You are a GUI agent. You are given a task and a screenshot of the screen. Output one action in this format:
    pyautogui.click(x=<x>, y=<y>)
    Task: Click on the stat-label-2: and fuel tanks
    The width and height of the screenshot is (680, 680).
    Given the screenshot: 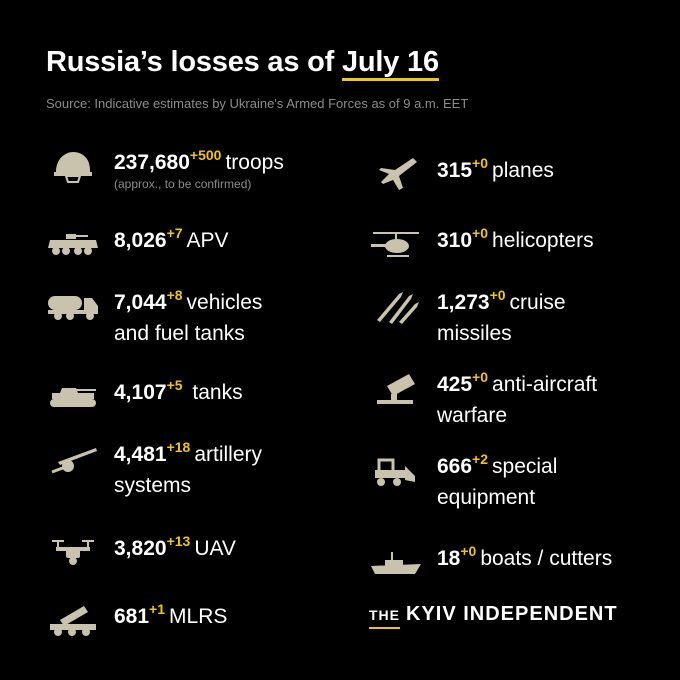 What is the action you would take?
    pyautogui.click(x=179, y=333)
    